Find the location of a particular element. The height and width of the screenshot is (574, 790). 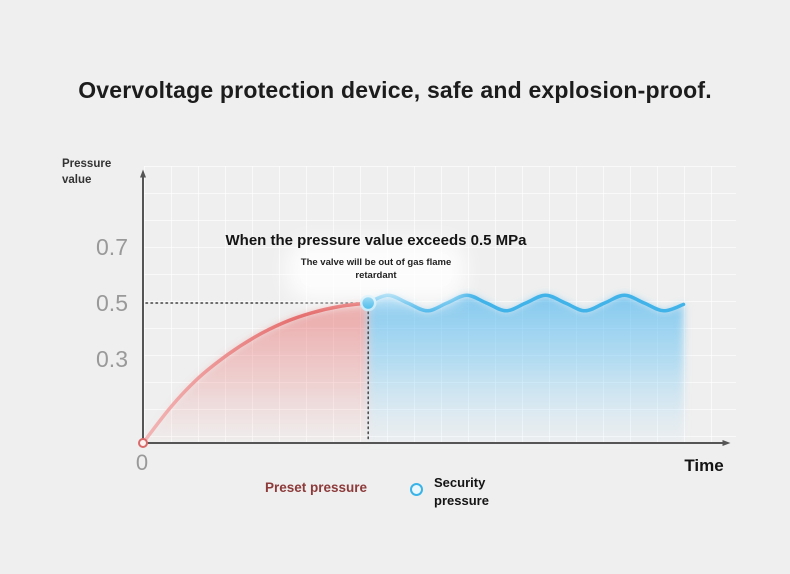

y-axis-label: Pressure value is located at coordinates (87, 172).